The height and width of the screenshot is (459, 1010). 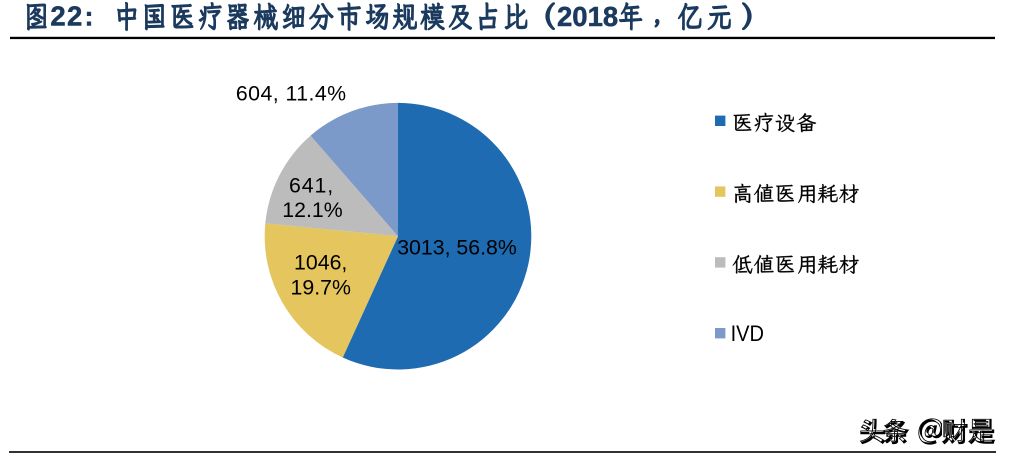 I want to click on svg-text: 12.1%, so click(x=312, y=210).